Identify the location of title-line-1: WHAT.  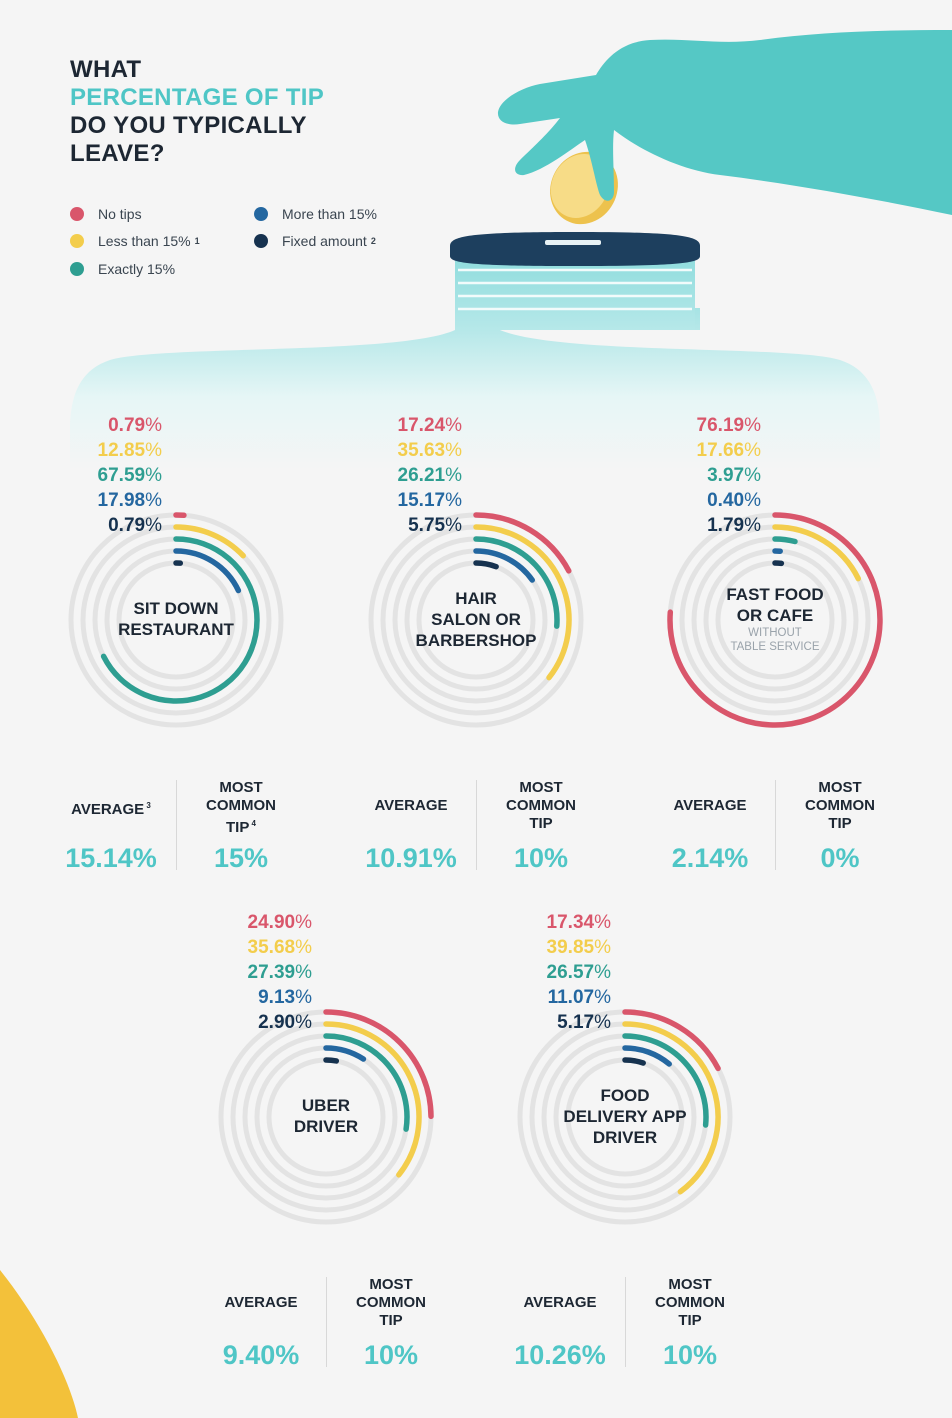
(106, 69).